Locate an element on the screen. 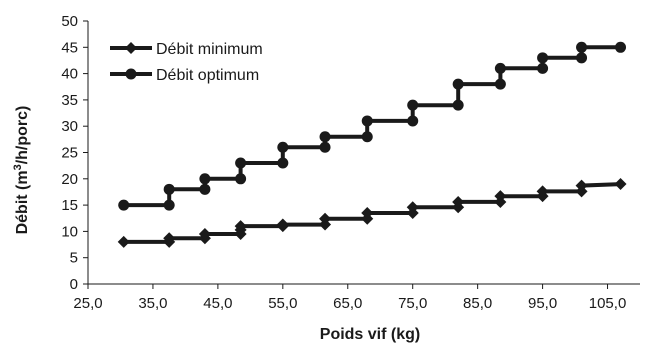 Image resolution: width=651 pixels, height=347 pixels. x-tick-label: 95,0 is located at coordinates (542, 303).